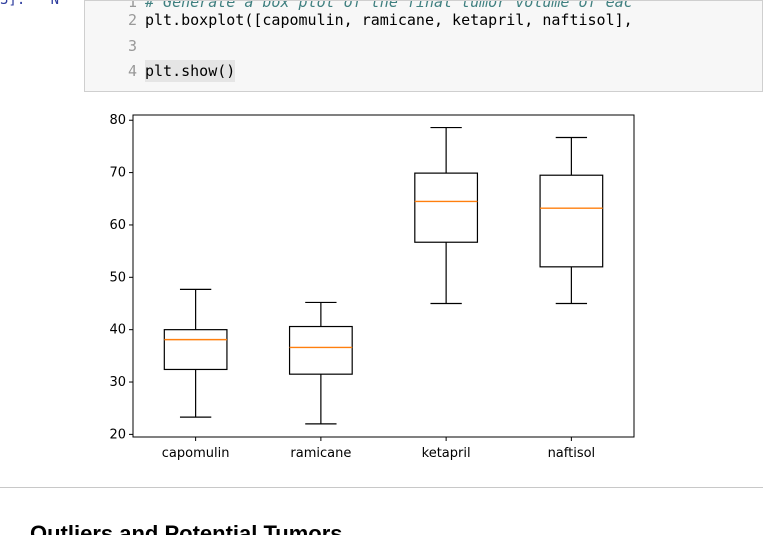 This screenshot has height=535, width=763. I want to click on x-tick-label: ketapril, so click(446, 453).